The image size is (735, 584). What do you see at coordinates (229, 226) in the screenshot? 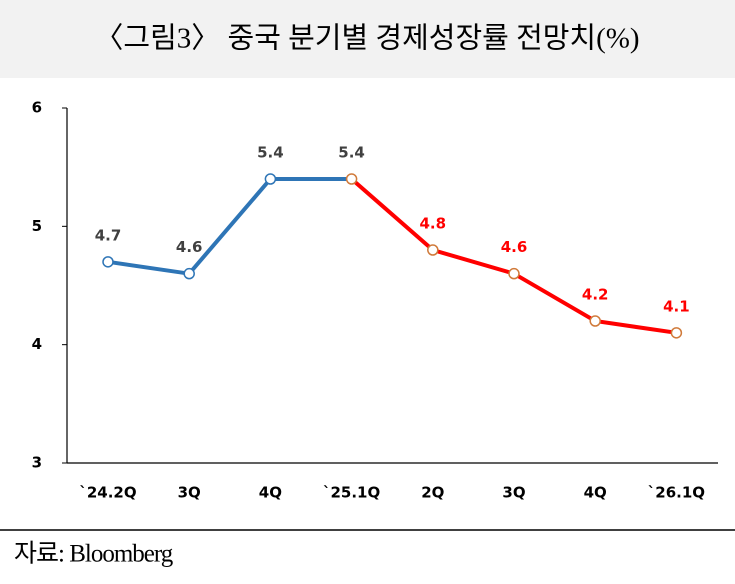
I see `line` at bounding box center [229, 226].